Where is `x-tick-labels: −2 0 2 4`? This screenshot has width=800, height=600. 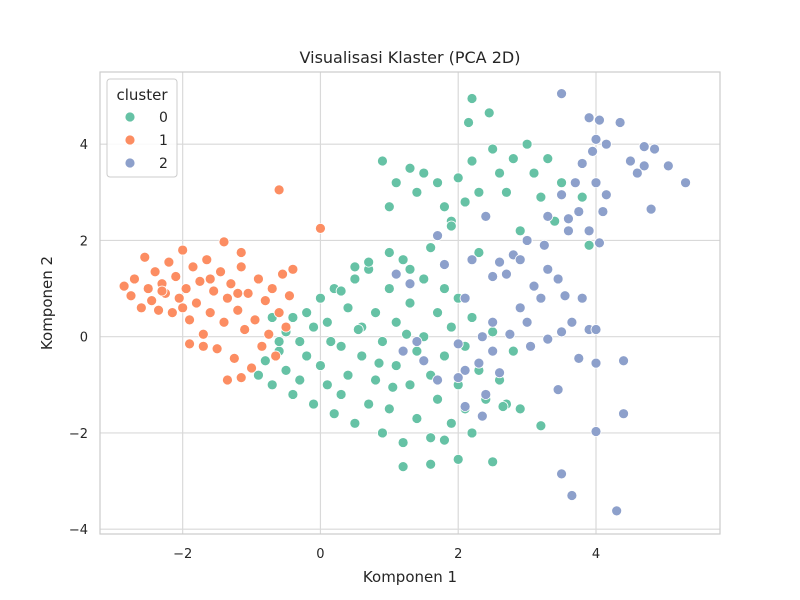 x-tick-labels: −2 0 2 4 is located at coordinates (386, 554).